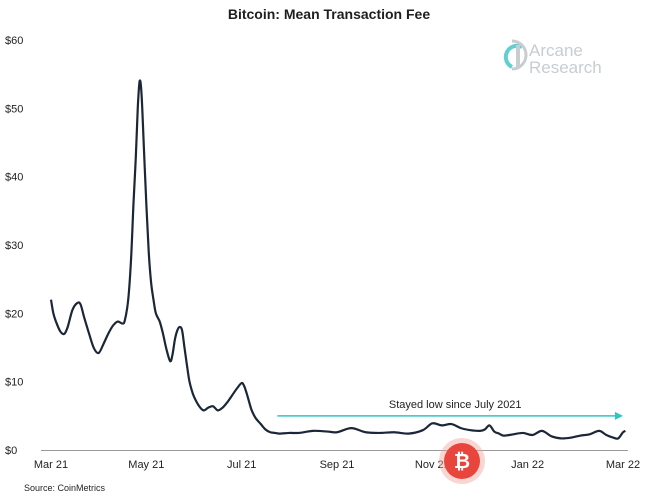 The image size is (658, 500). I want to click on y-tick-label: $30, so click(14, 246).